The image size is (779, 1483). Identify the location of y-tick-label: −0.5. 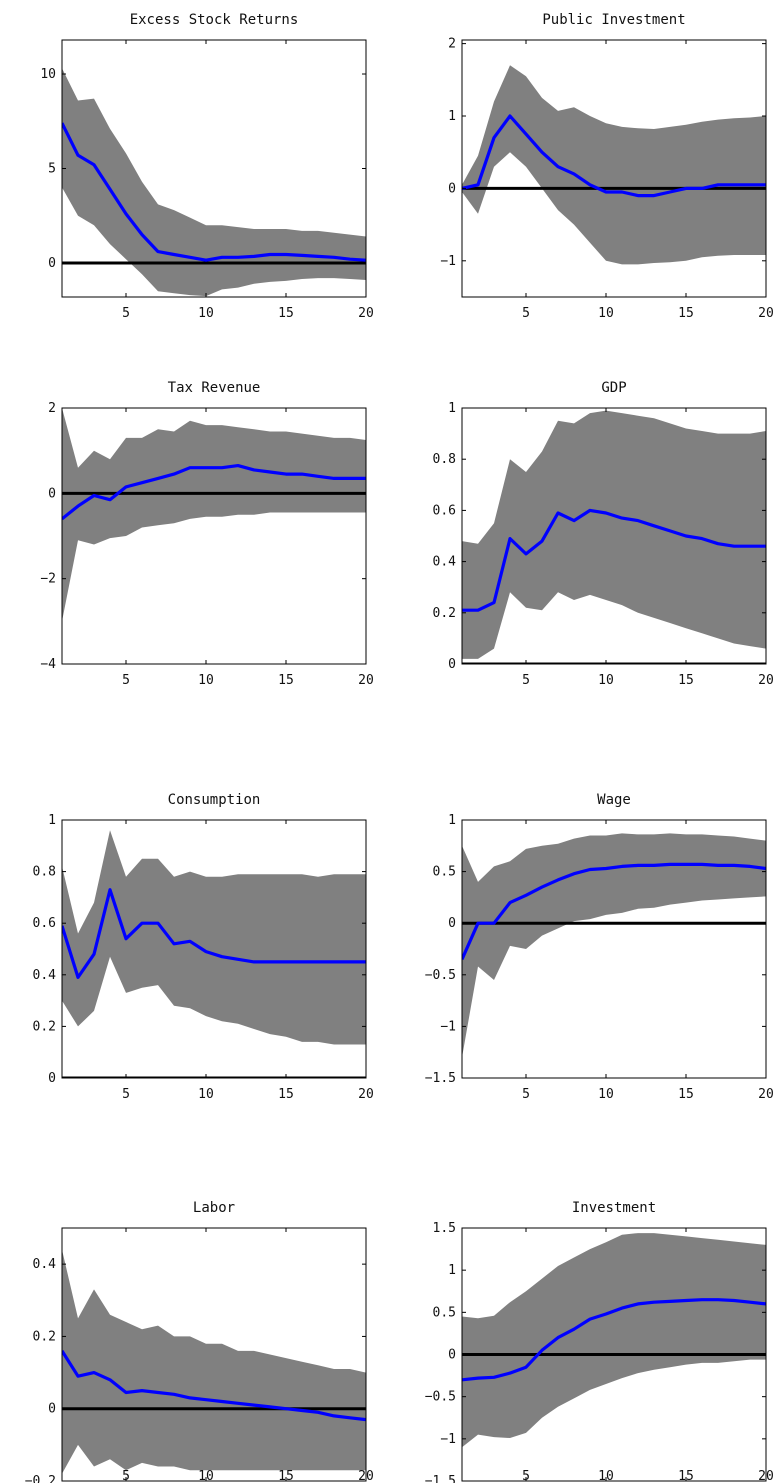
(440, 975).